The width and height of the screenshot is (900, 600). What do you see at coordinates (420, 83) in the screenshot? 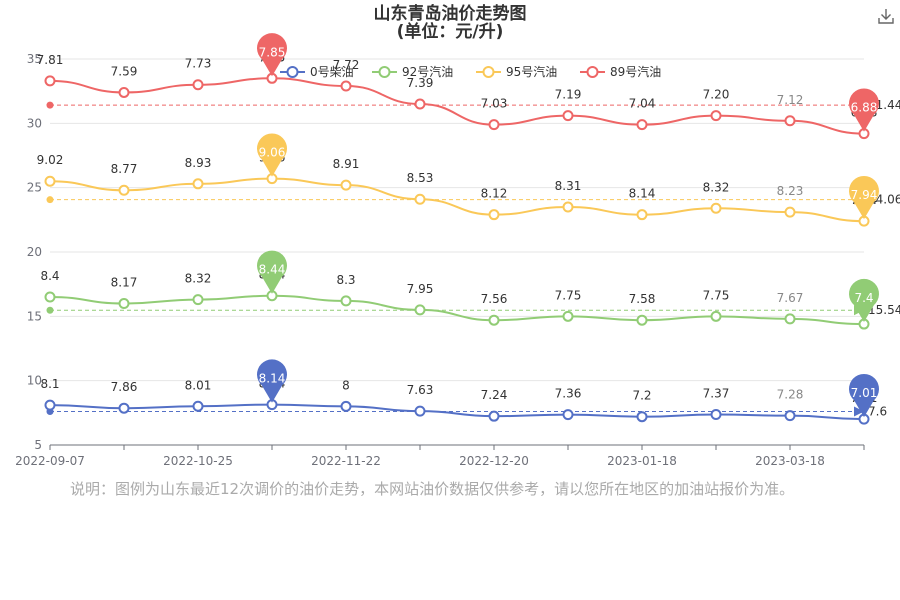
I see `data-label: 7.39` at bounding box center [420, 83].